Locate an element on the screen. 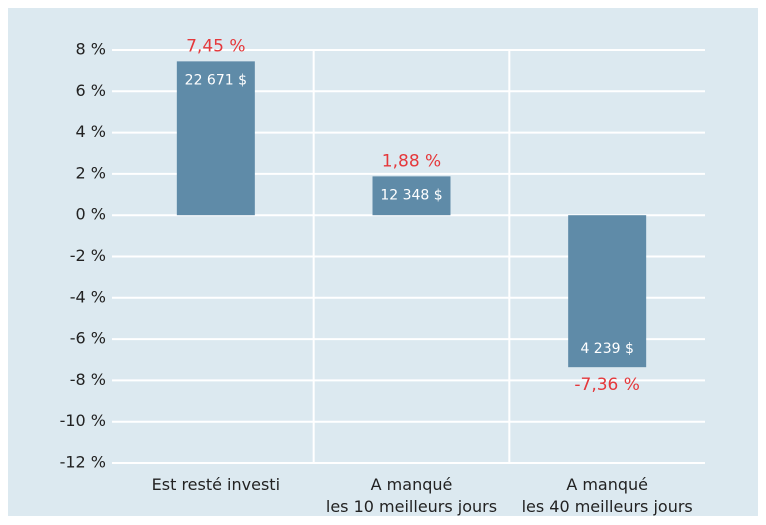  value-label: 7,45 % is located at coordinates (215, 46).